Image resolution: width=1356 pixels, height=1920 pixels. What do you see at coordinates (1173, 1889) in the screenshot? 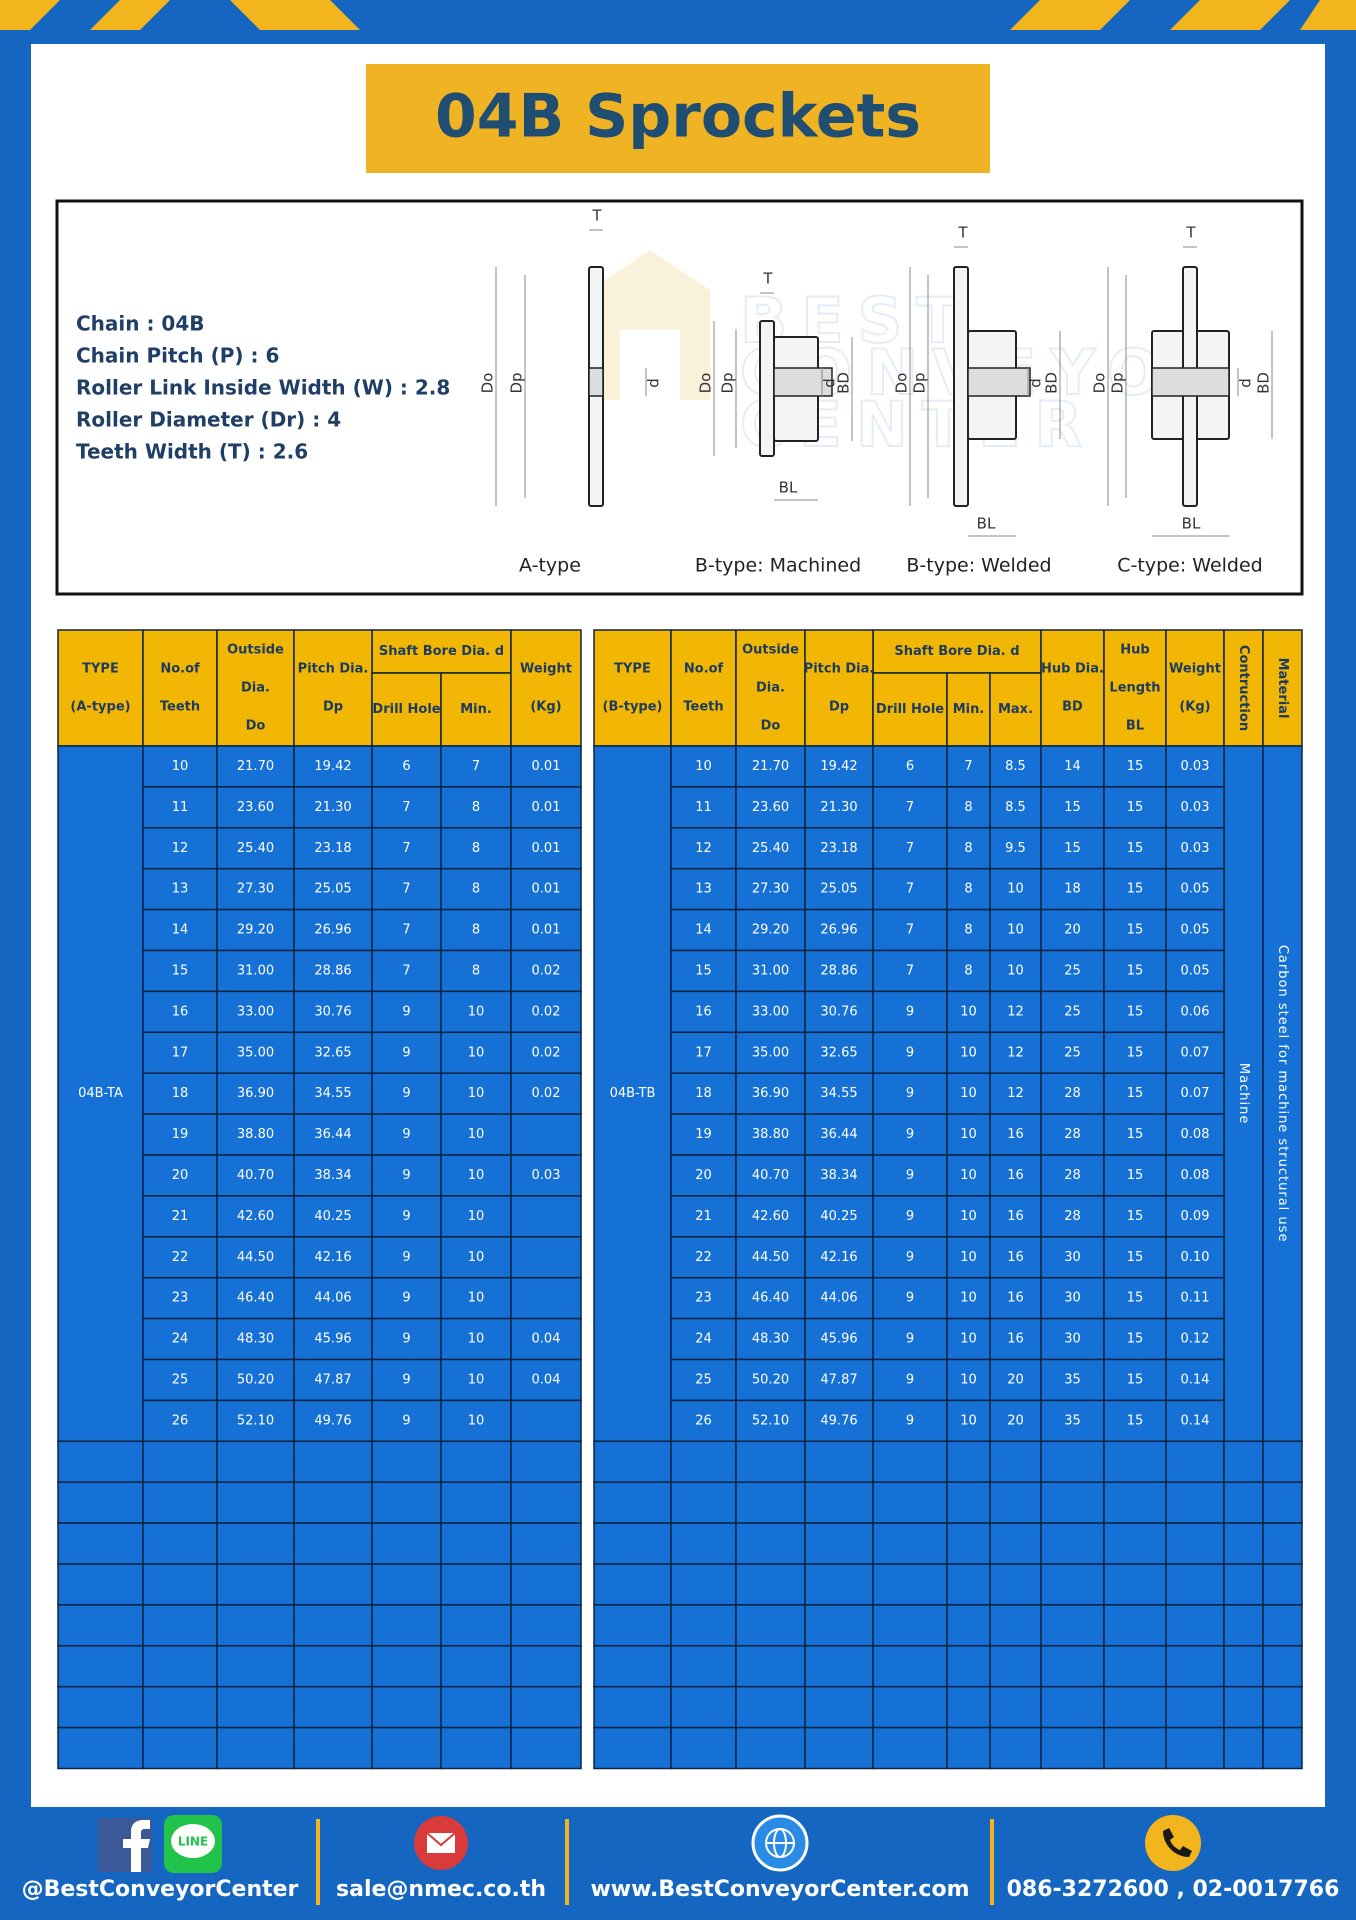
I see `footer-text: 086-3272600 , 02-0017766` at bounding box center [1173, 1889].